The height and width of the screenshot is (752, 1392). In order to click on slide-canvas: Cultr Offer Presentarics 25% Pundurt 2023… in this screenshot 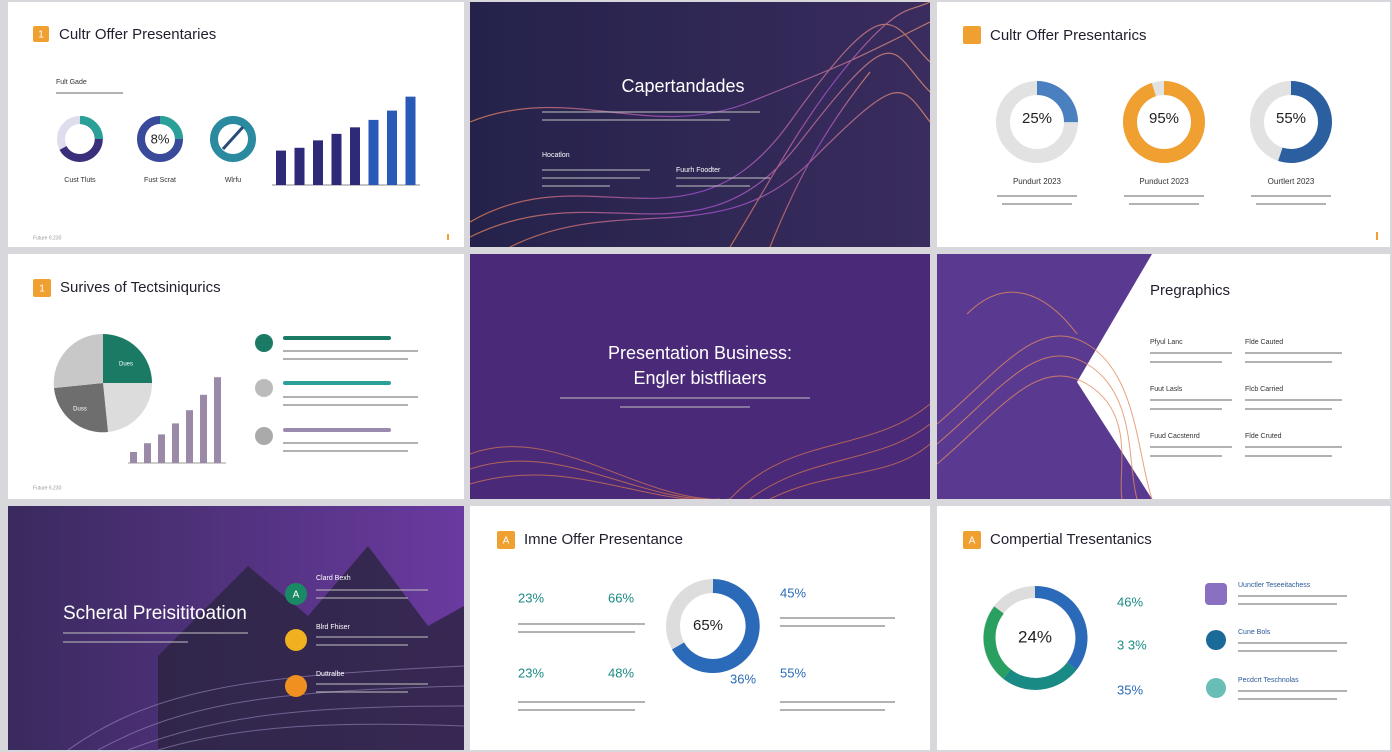, I will do `click(1163, 124)`.